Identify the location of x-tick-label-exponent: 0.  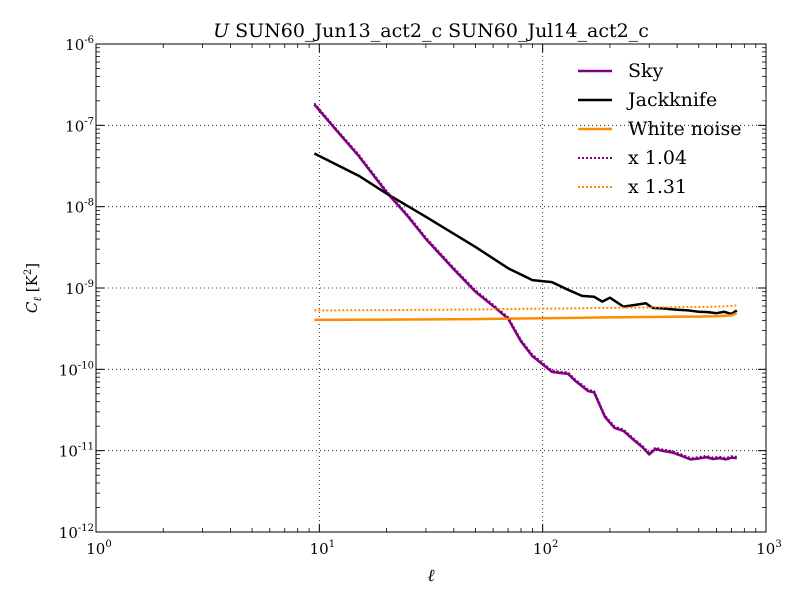
(108, 544).